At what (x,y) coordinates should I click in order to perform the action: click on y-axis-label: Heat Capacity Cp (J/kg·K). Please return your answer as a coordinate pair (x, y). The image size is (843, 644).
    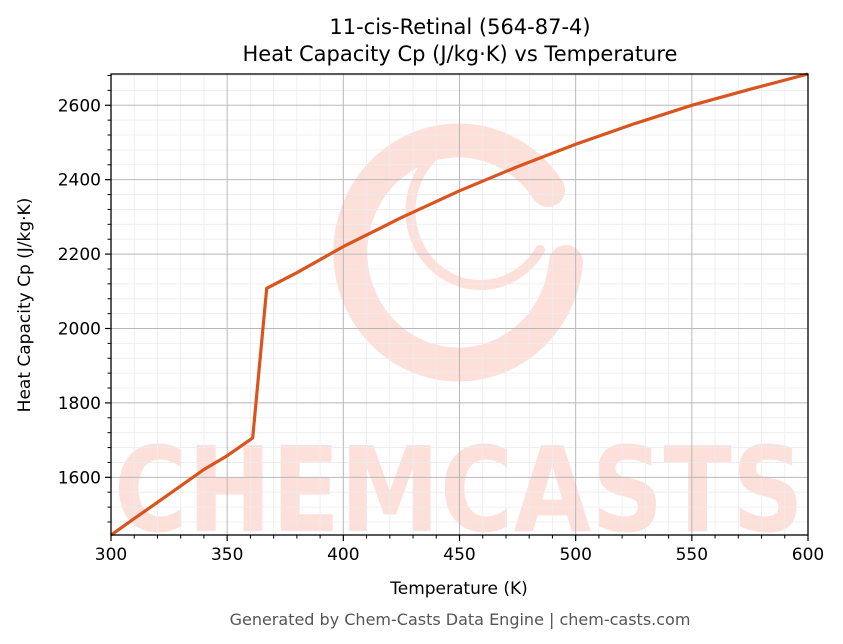
    Looking at the image, I should click on (25, 305).